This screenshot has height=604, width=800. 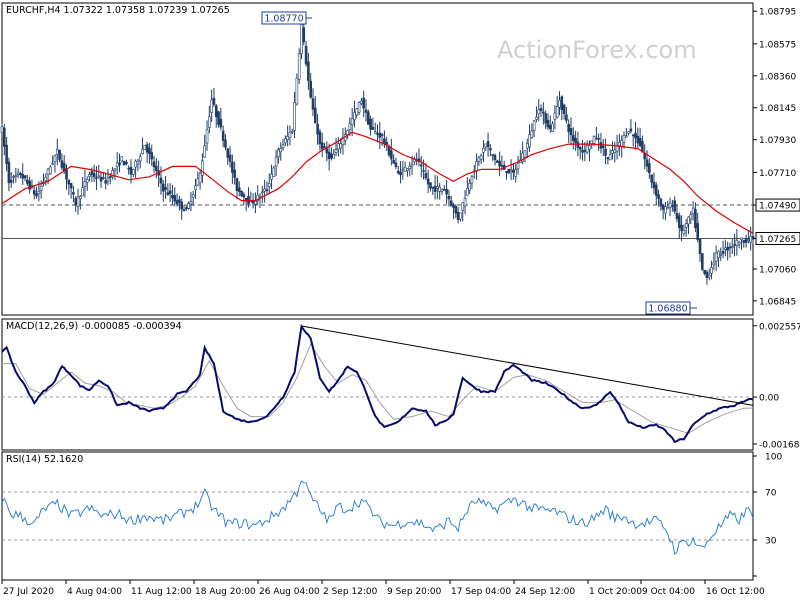 I want to click on x-tick-label: 2 Sep 12:00, so click(x=350, y=592).